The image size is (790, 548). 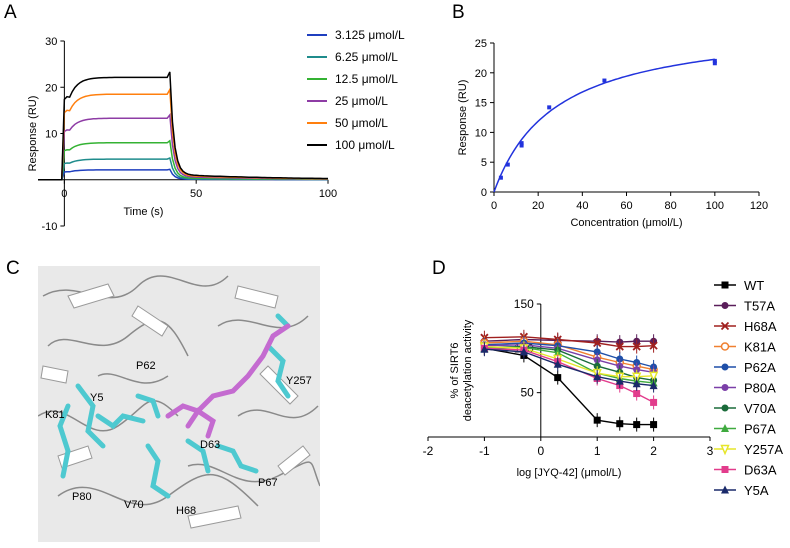 I want to click on d-legend-label: P80A, so click(x=760, y=388).